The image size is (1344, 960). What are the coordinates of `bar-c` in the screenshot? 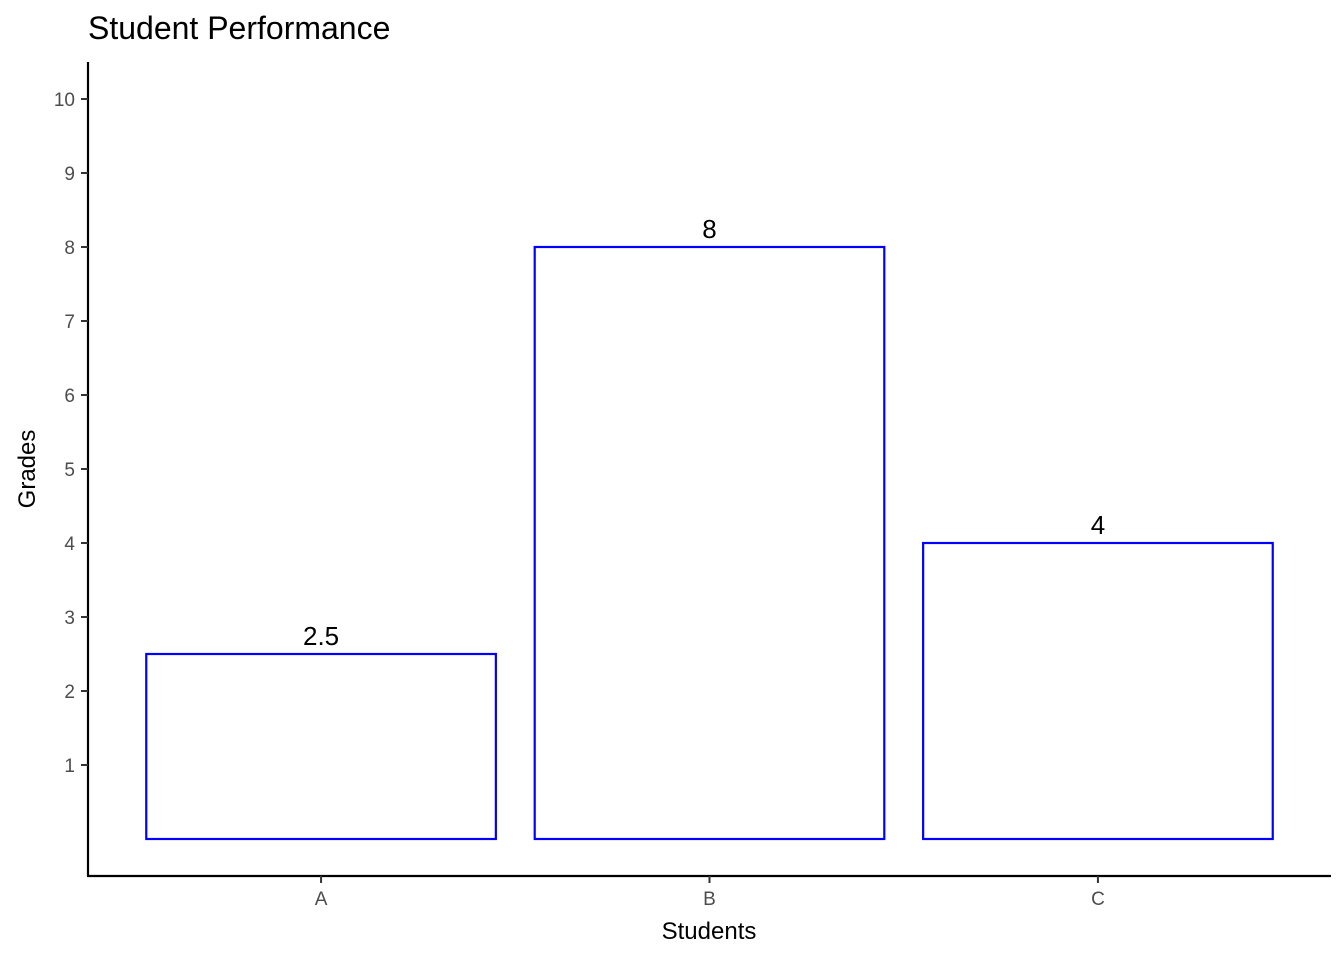 It's located at (1098, 691).